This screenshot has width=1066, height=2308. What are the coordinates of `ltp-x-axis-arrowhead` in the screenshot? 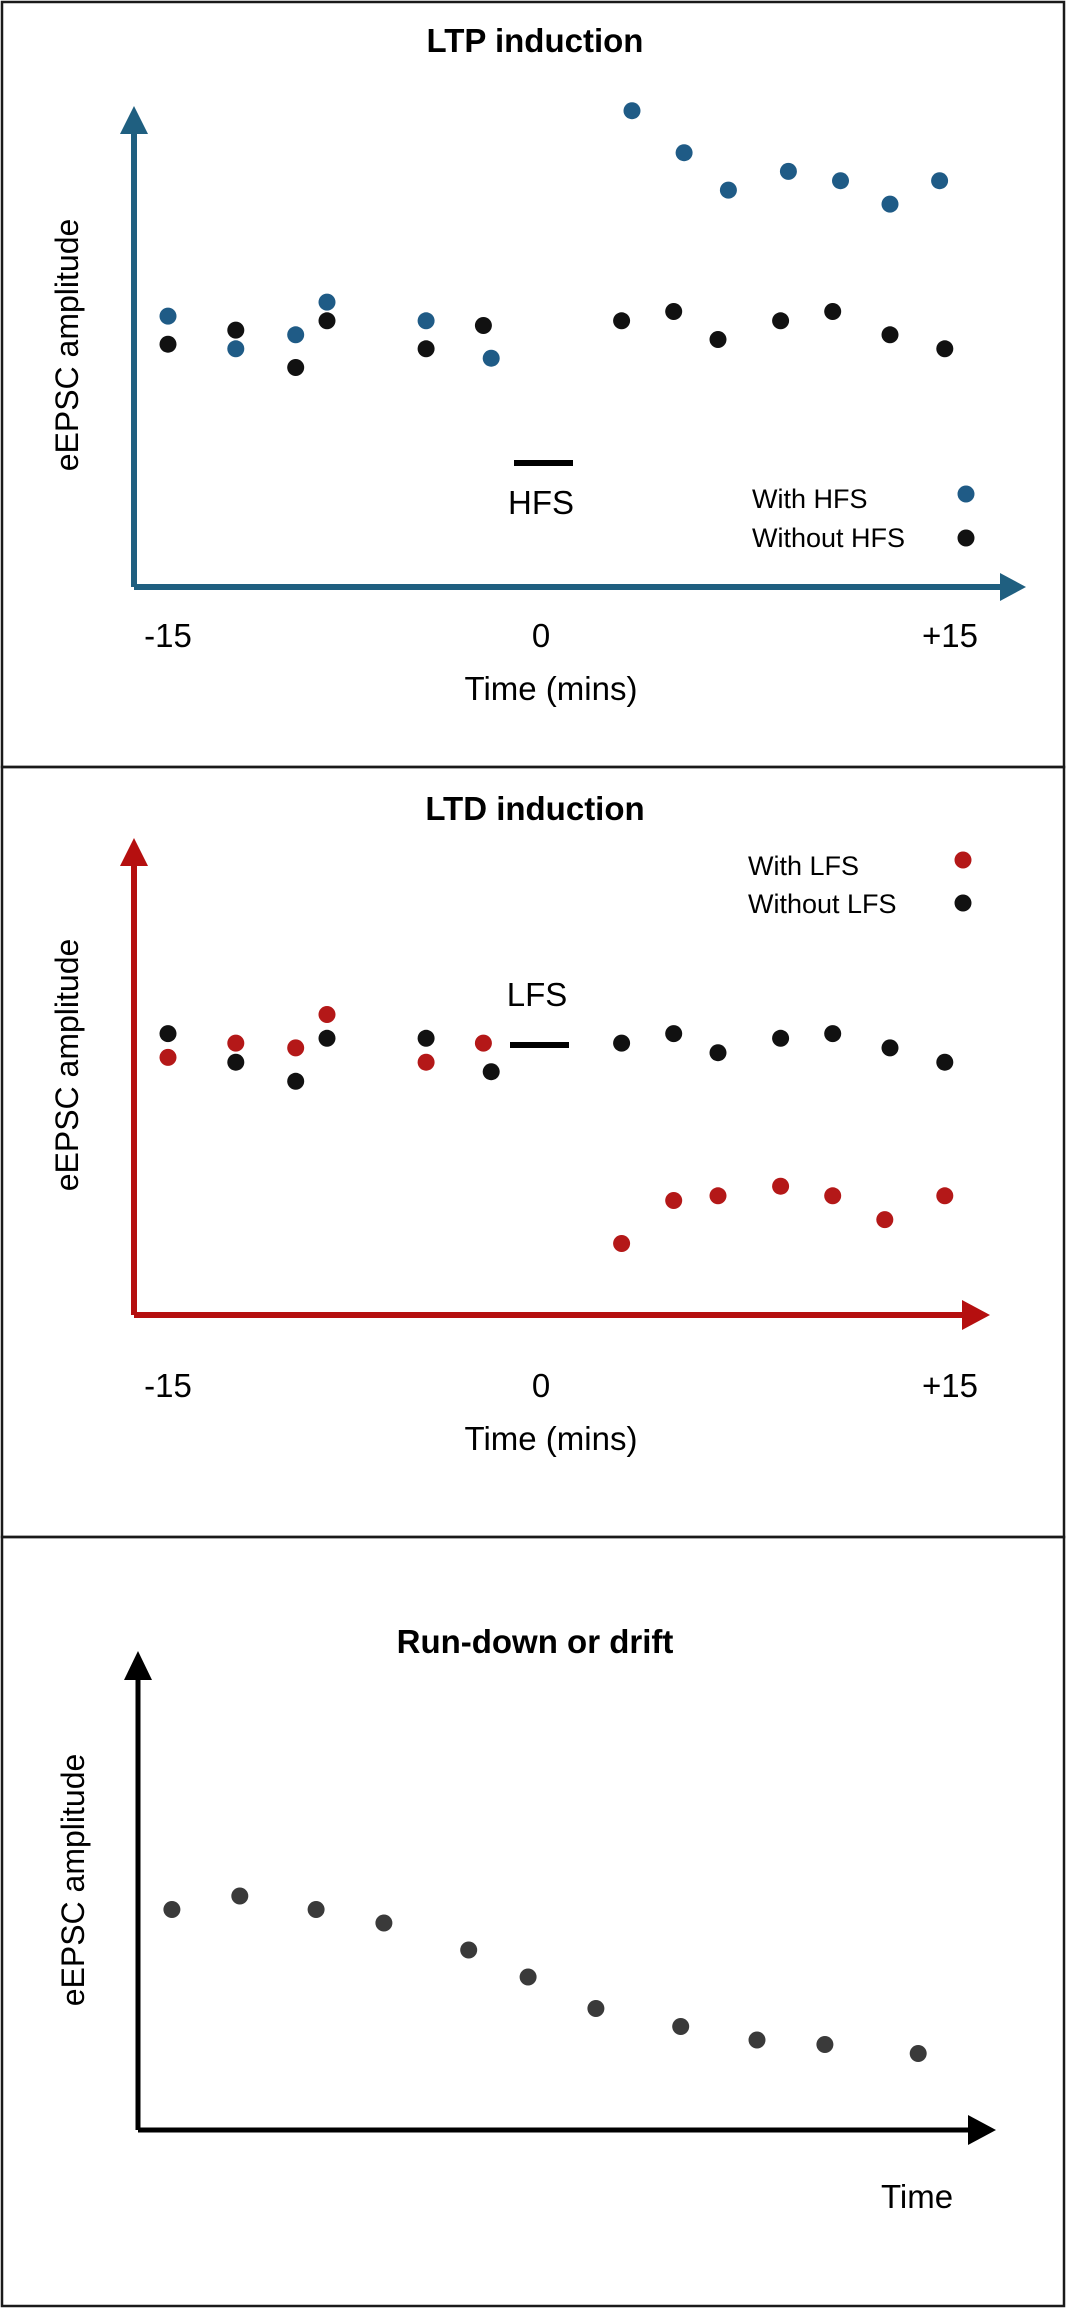 It's located at (1013, 587).